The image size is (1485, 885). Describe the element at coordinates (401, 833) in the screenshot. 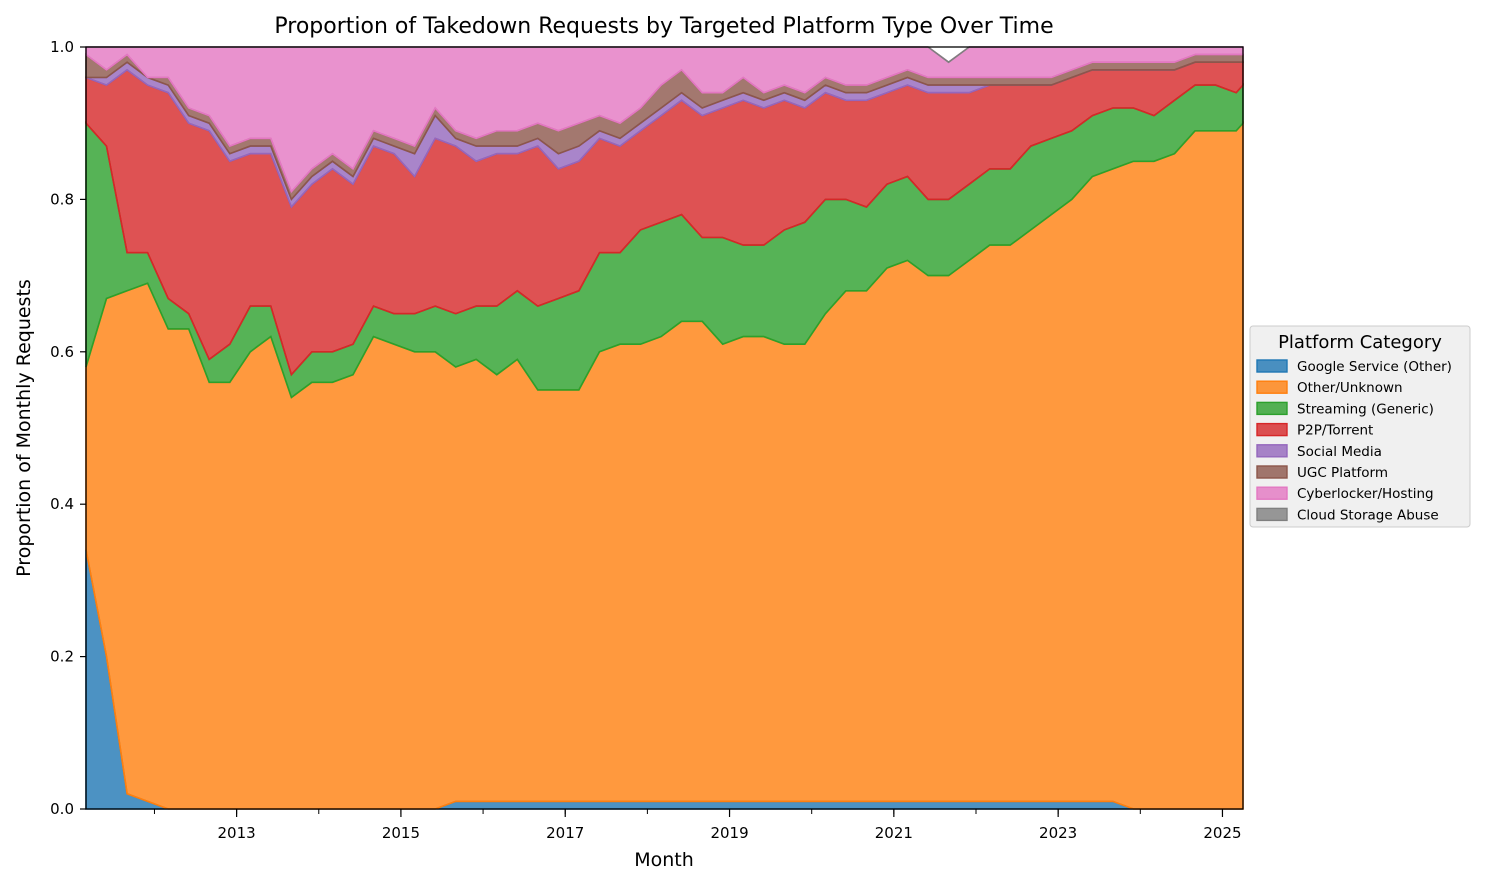

I see `x-tick-label: 2015` at that location.